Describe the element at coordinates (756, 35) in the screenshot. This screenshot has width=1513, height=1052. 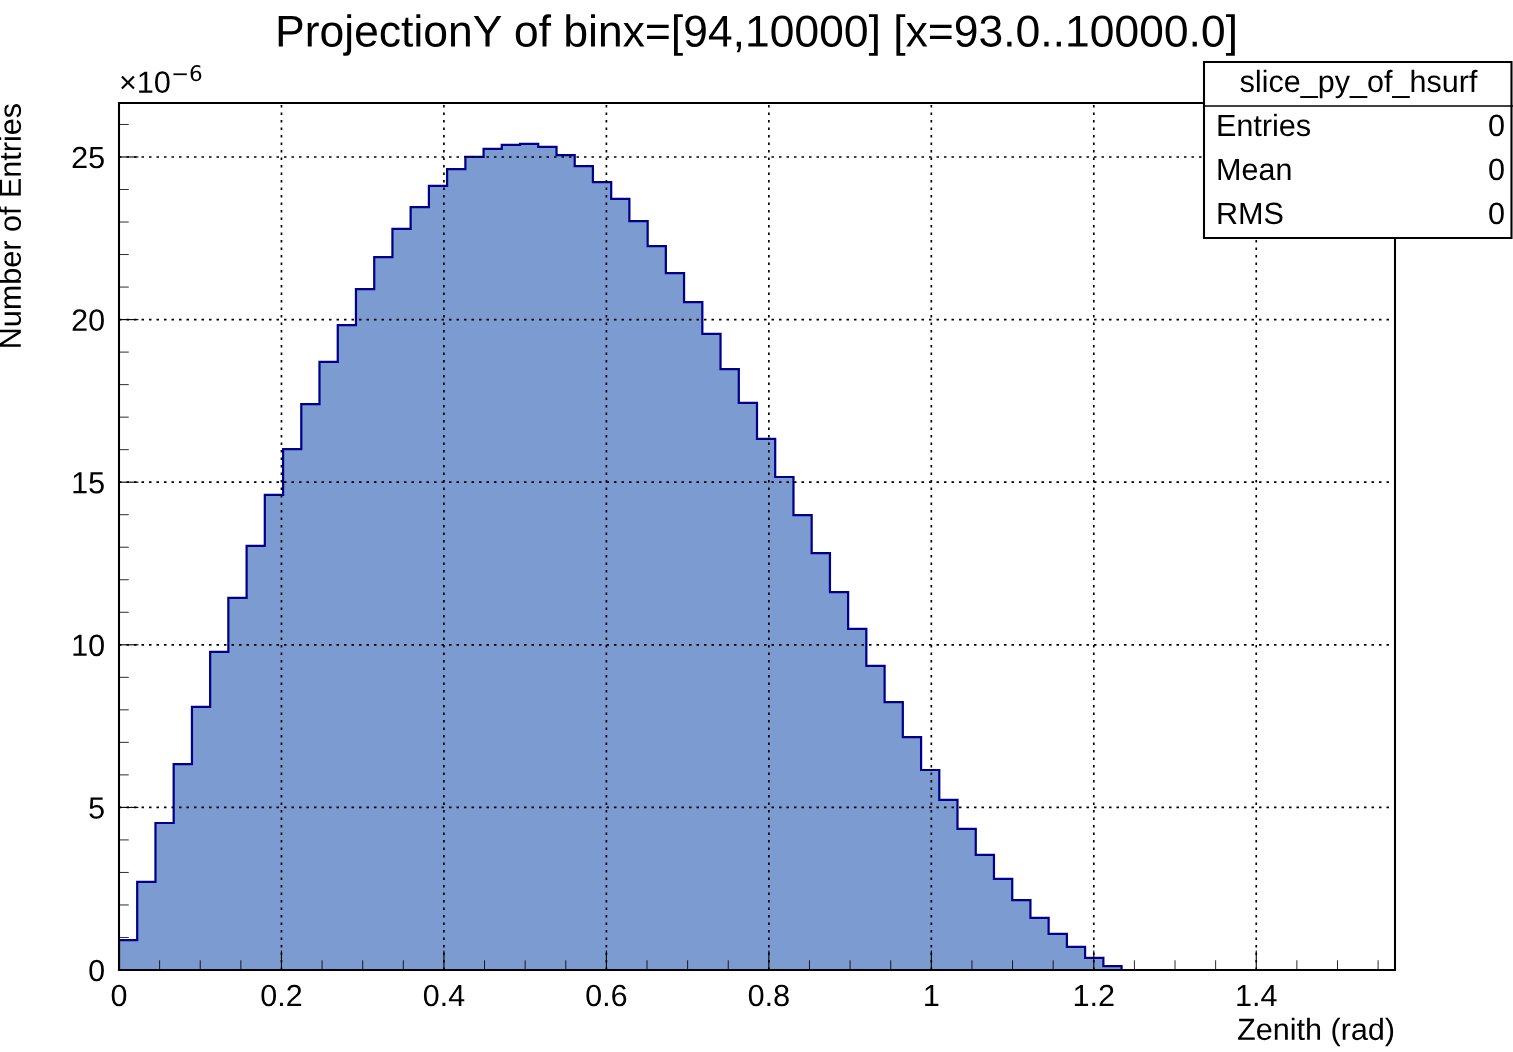
I see `chart-title: ProjectionY of binx=[94,10000] [x=93.0..10000.0]` at that location.